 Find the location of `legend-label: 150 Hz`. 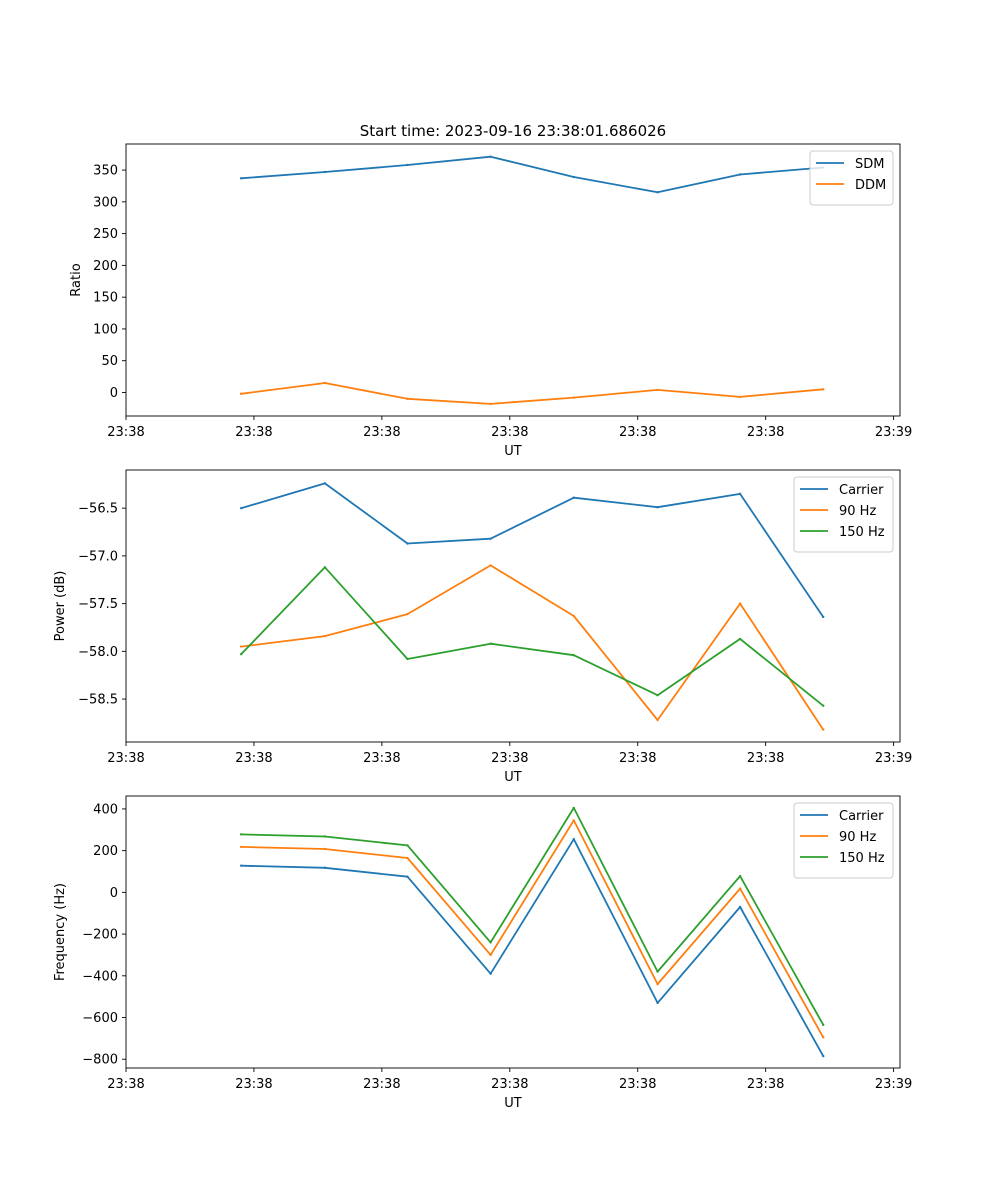

legend-label: 150 Hz is located at coordinates (862, 532).